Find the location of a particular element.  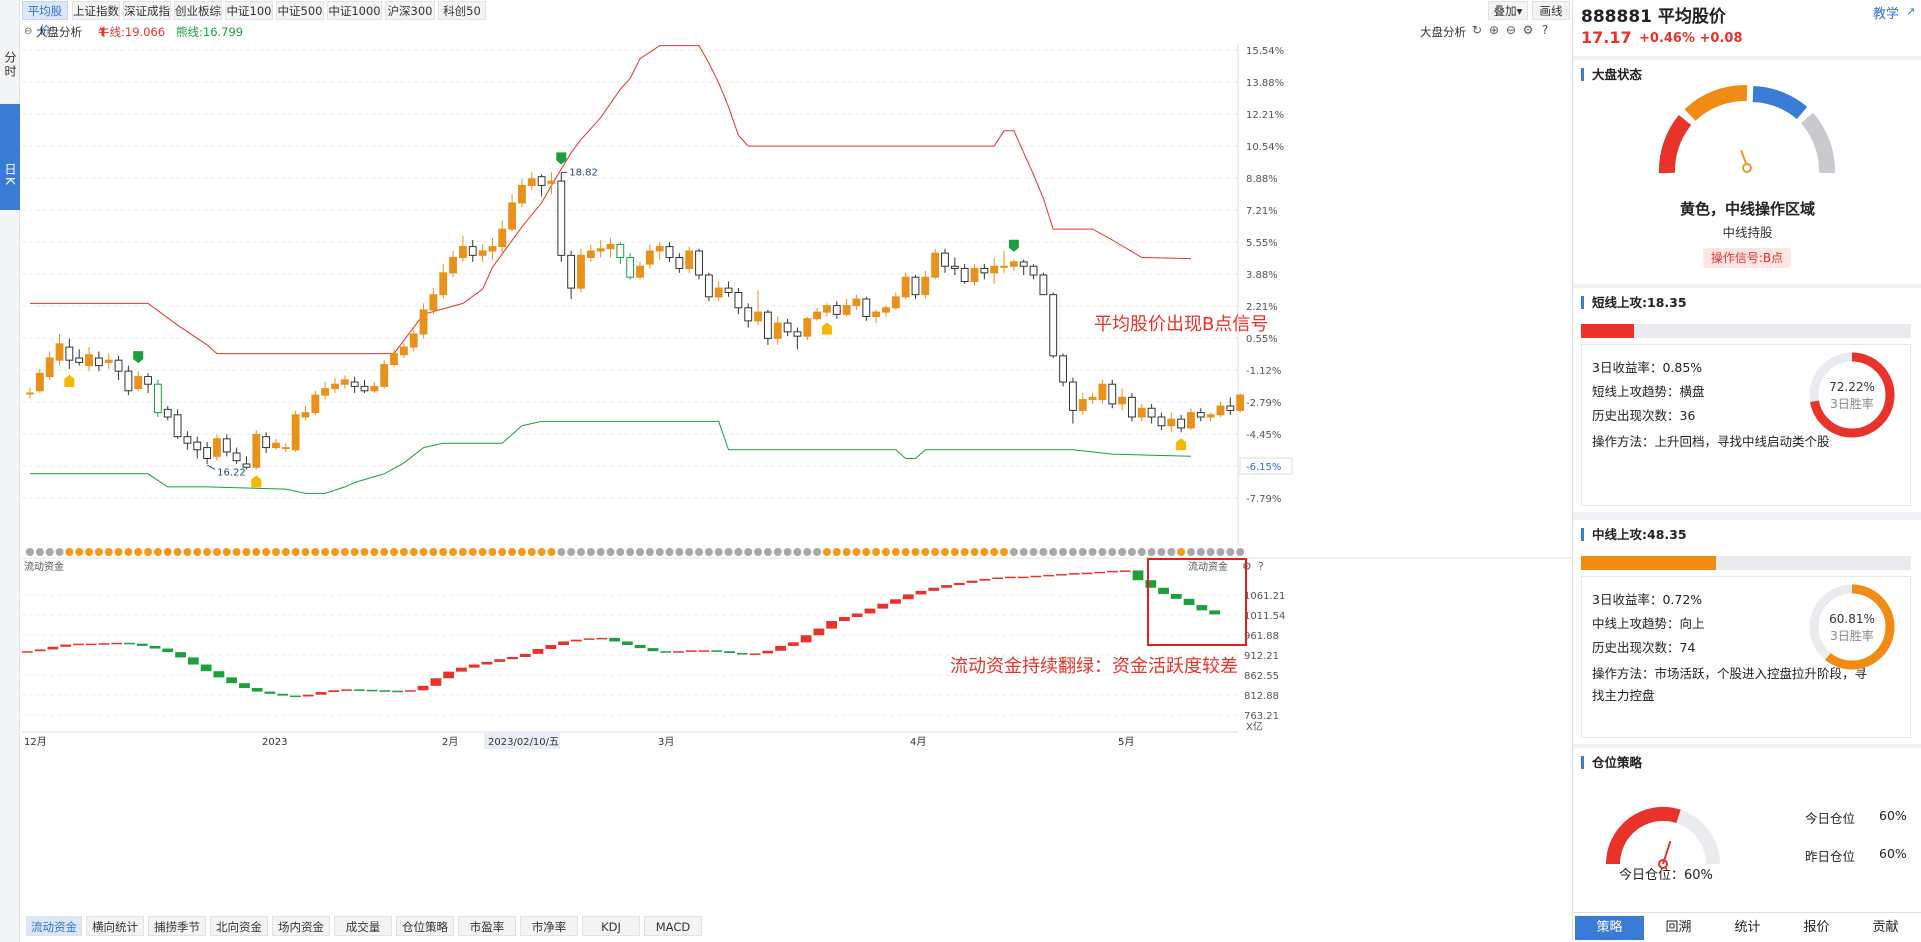

sell-signal-icon is located at coordinates (561, 158).